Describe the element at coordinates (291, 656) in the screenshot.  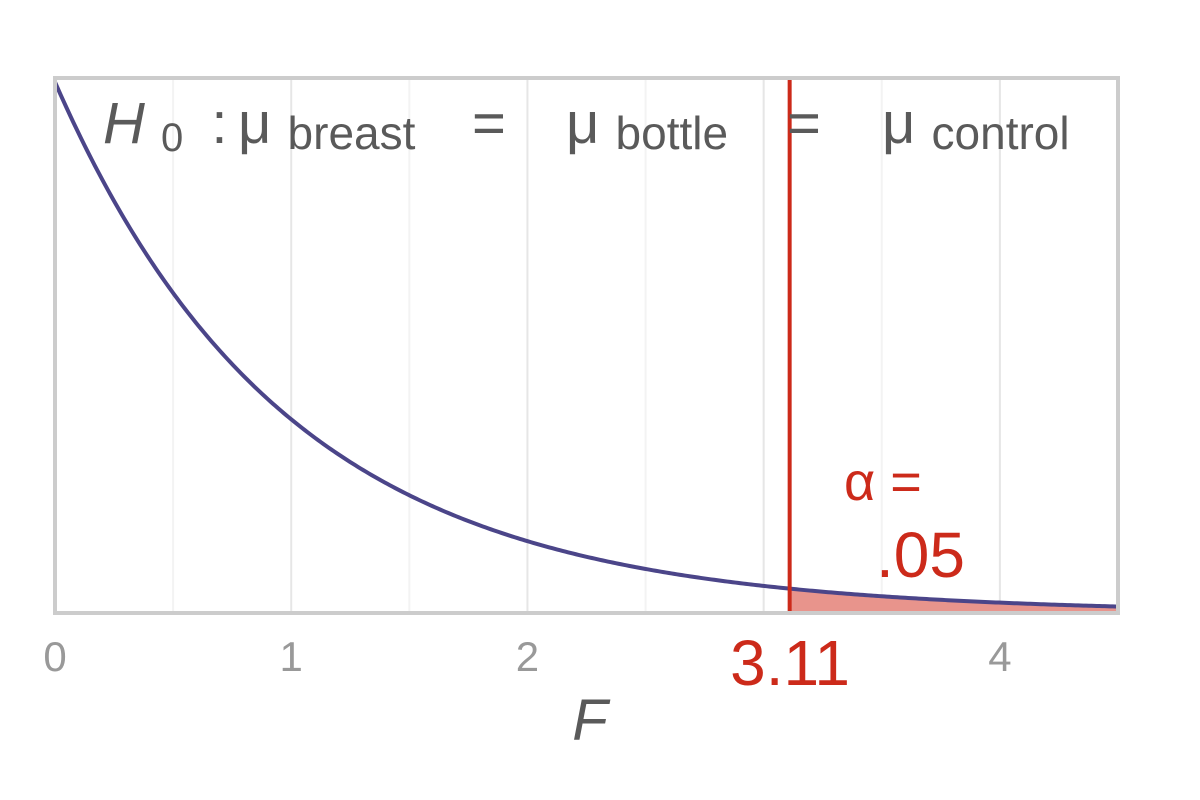
I see `x-tick-label: 1` at that location.